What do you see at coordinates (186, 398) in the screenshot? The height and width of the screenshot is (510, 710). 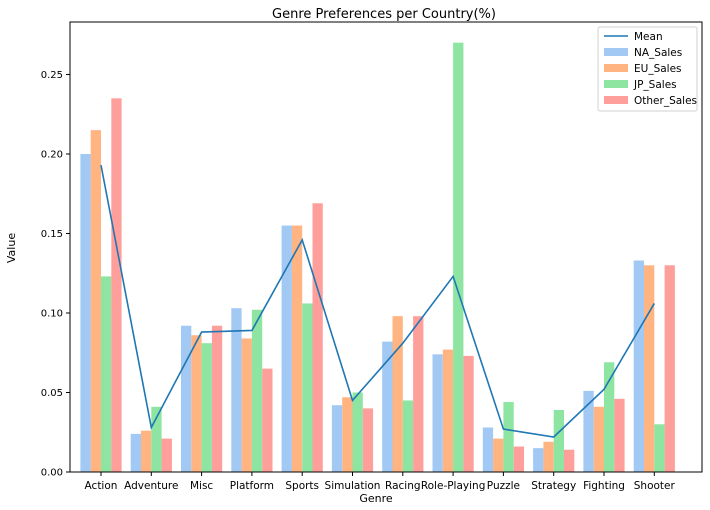 I see `bar-na-sales-misc` at bounding box center [186, 398].